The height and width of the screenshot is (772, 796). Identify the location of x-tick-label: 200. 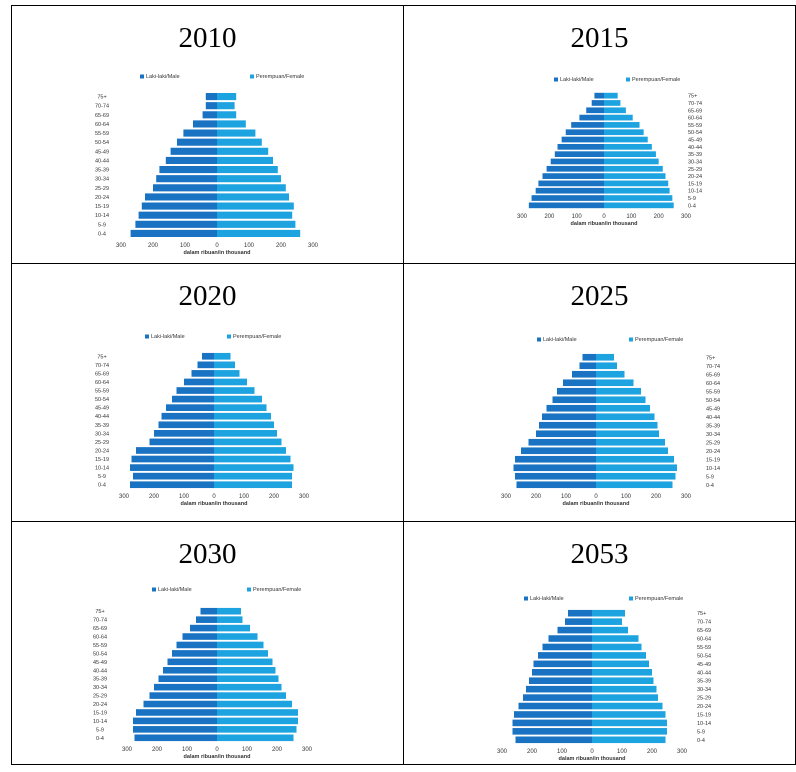
(549, 217).